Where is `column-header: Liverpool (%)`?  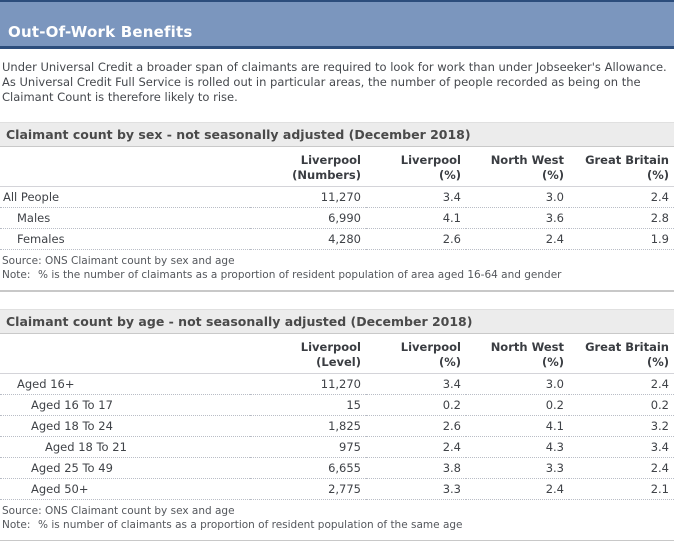
column-header: Liverpool (%) is located at coordinates (416, 167).